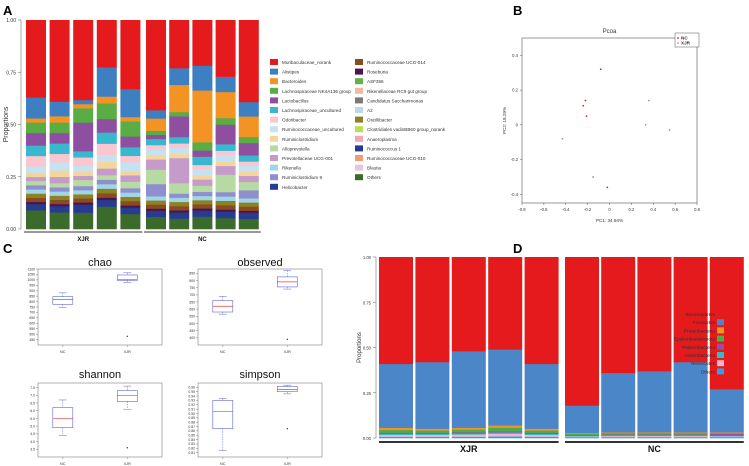 This screenshot has height=466, width=749. Describe the element at coordinates (287, 389) in the screenshot. I see `c-simpson-box-xjr` at that location.